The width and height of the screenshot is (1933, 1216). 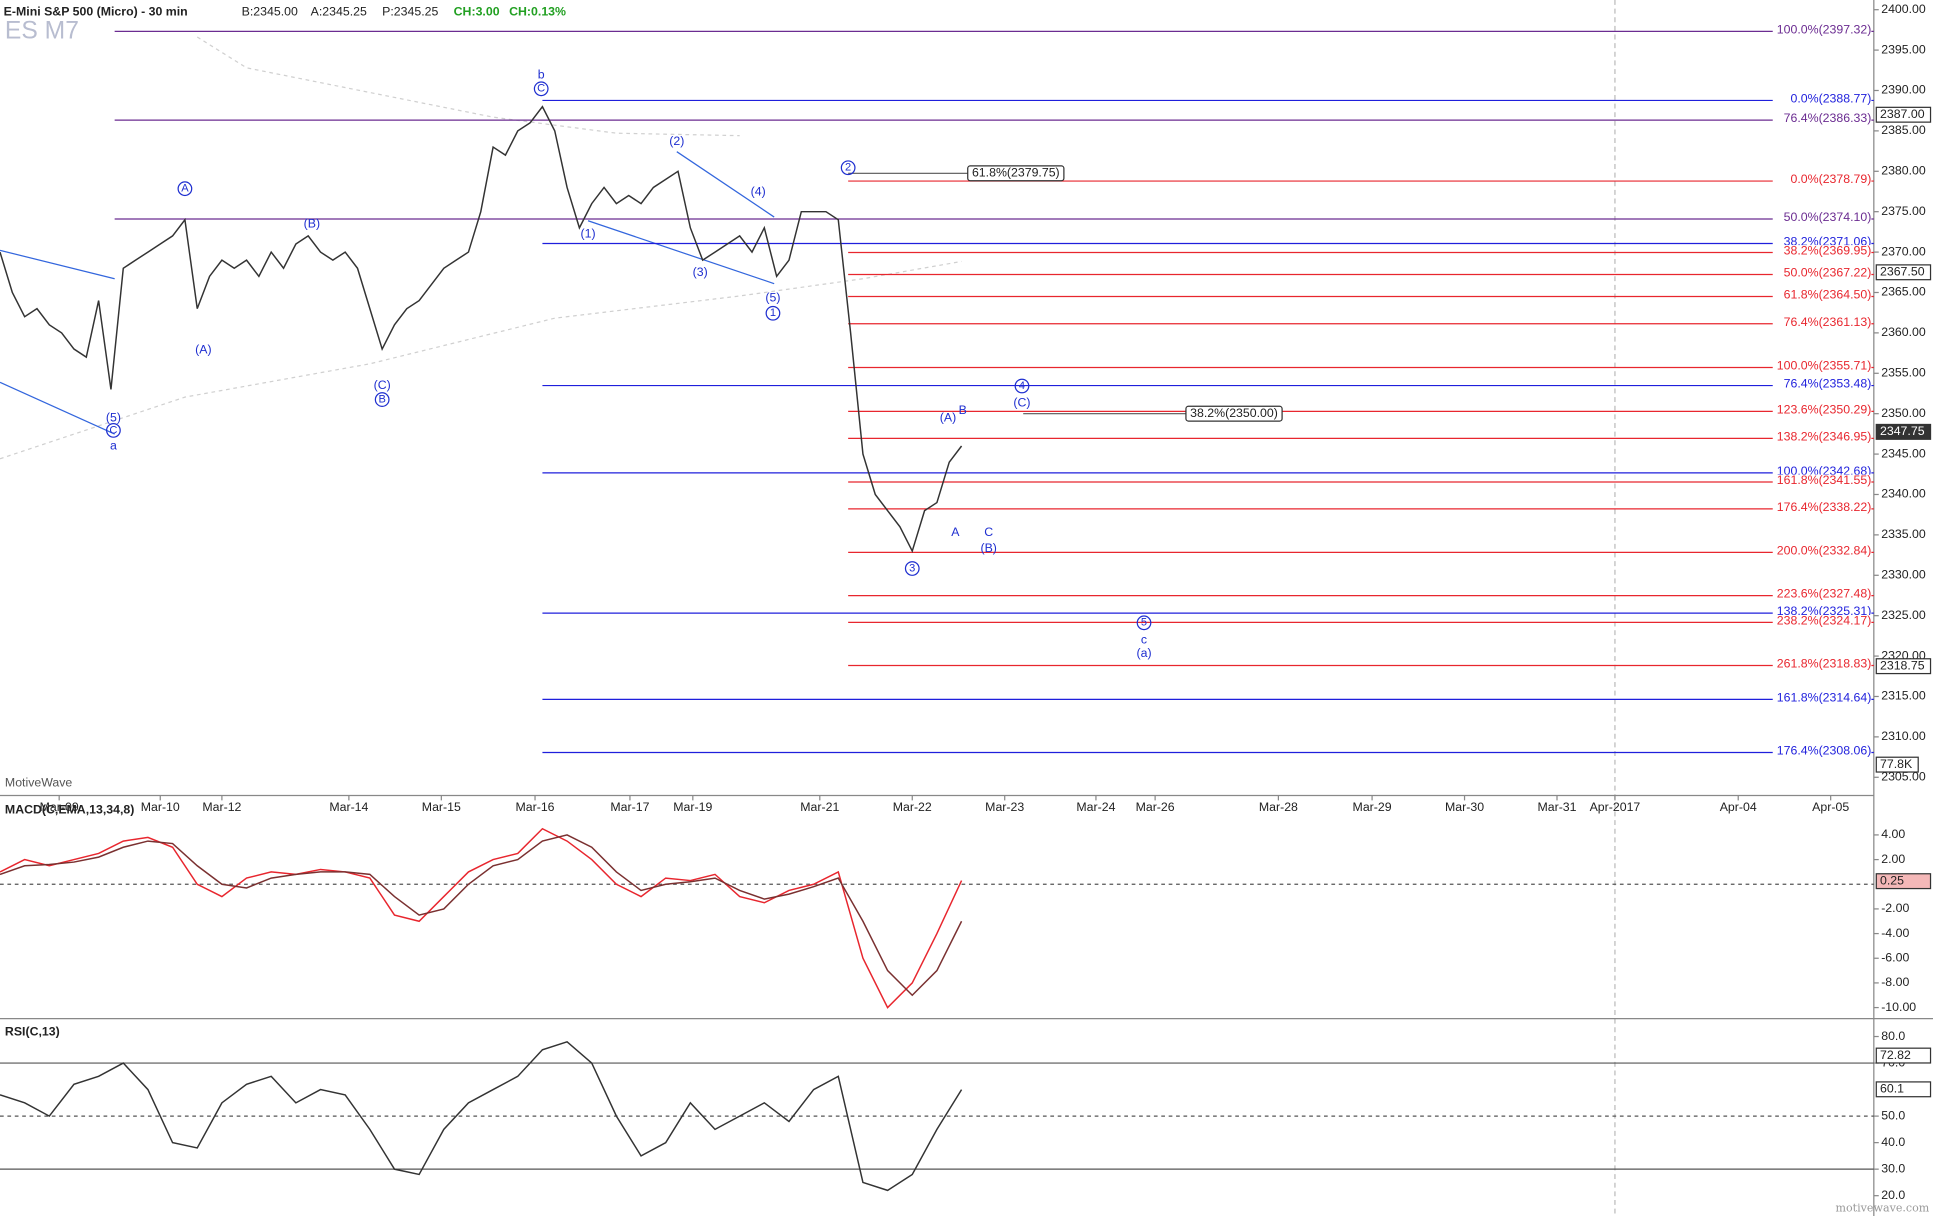 I want to click on fib-label: 76.4%(2361.13), so click(x=1828, y=322).